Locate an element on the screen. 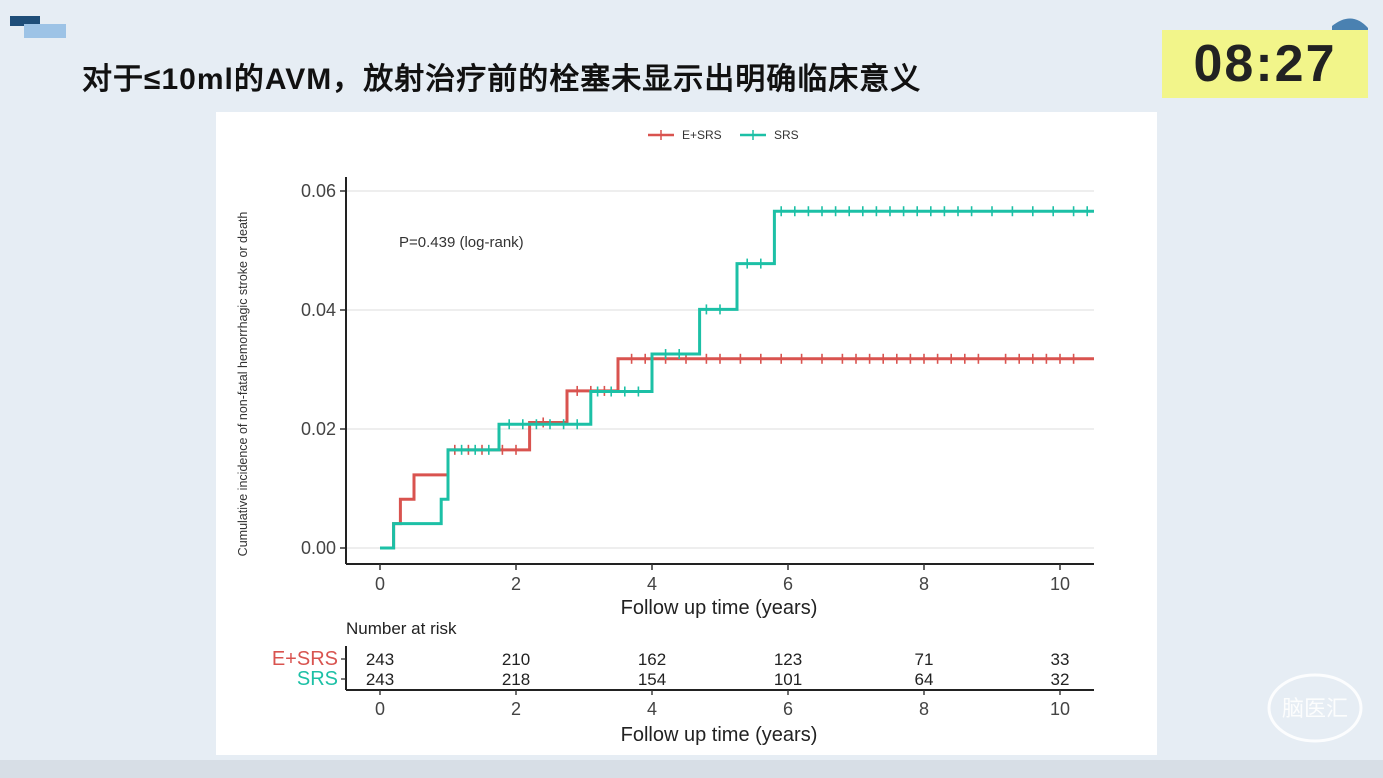 This screenshot has height=778, width=1383. x-axis-label: Follow up time (years) is located at coordinates (719, 608).